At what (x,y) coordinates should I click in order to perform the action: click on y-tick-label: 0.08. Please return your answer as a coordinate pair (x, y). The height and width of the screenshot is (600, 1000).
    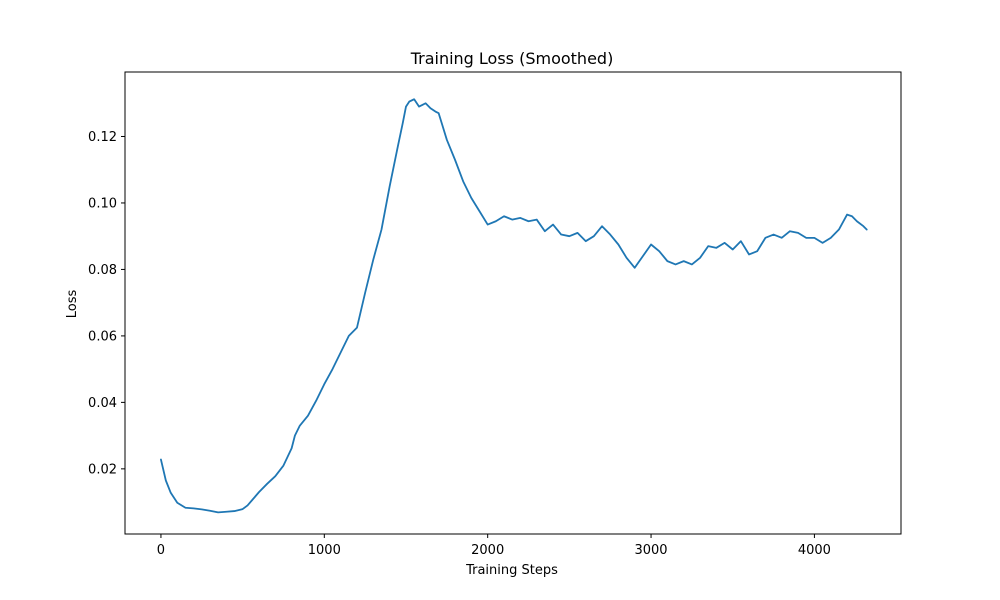
    Looking at the image, I should click on (102, 270).